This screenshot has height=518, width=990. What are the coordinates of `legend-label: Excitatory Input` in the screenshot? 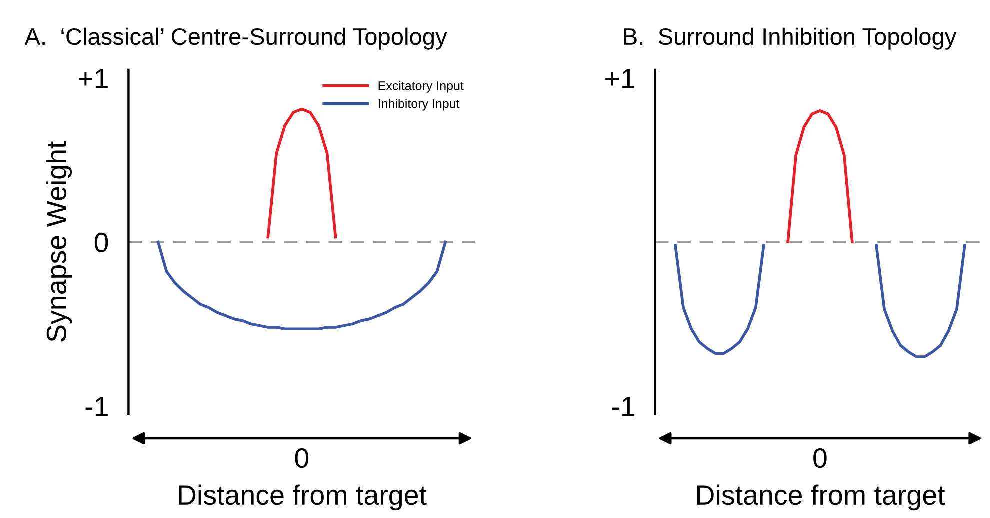 It's located at (421, 87).